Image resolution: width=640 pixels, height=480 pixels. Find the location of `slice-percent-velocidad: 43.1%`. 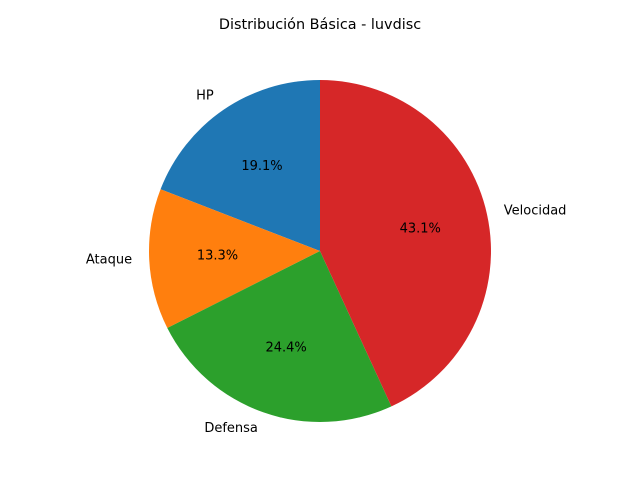

slice-percent-velocidad: 43.1% is located at coordinates (420, 229).